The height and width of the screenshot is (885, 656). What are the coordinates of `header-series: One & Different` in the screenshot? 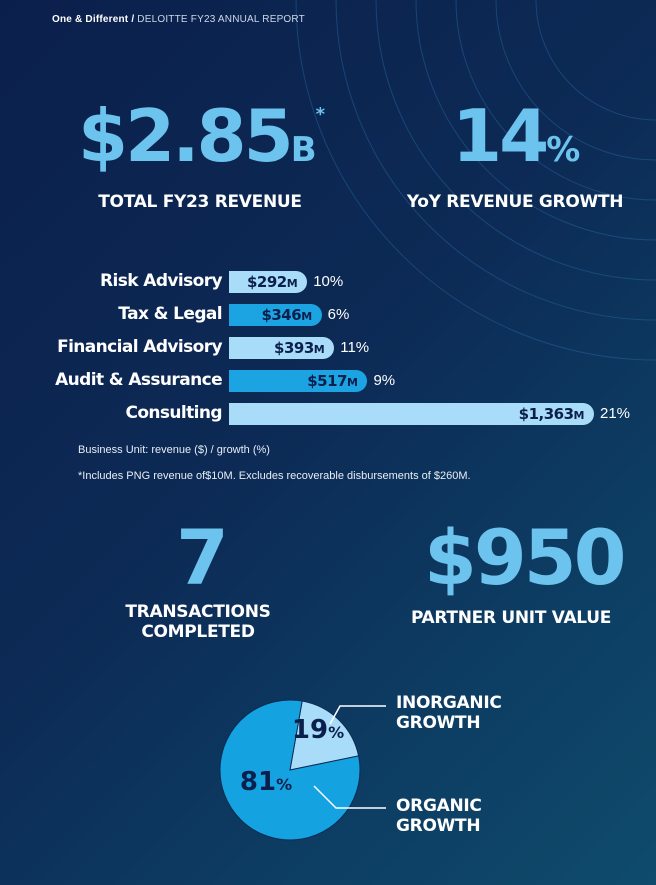 It's located at (90, 19).